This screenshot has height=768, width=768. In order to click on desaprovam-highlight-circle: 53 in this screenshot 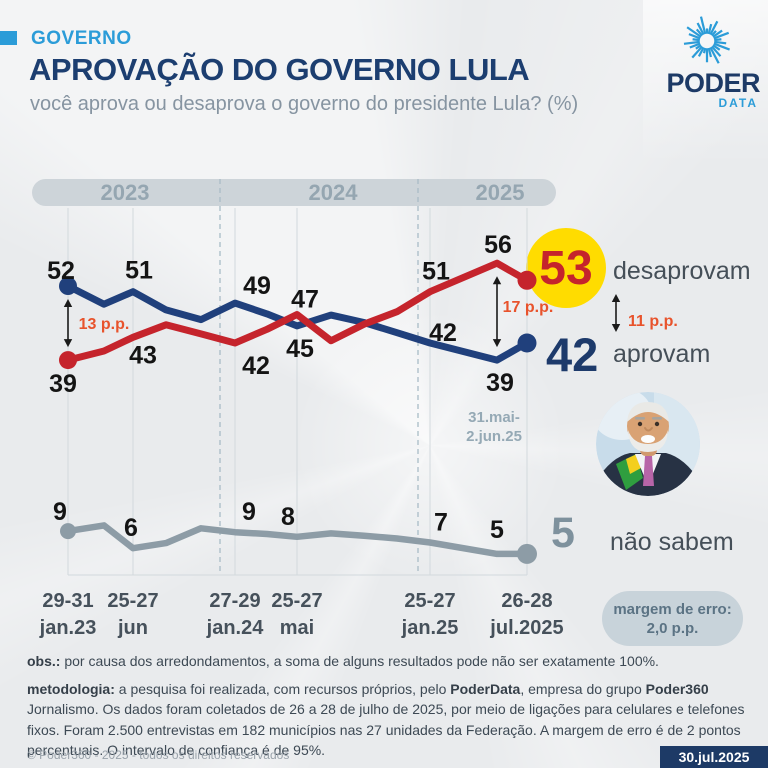, I will do `click(566, 268)`.